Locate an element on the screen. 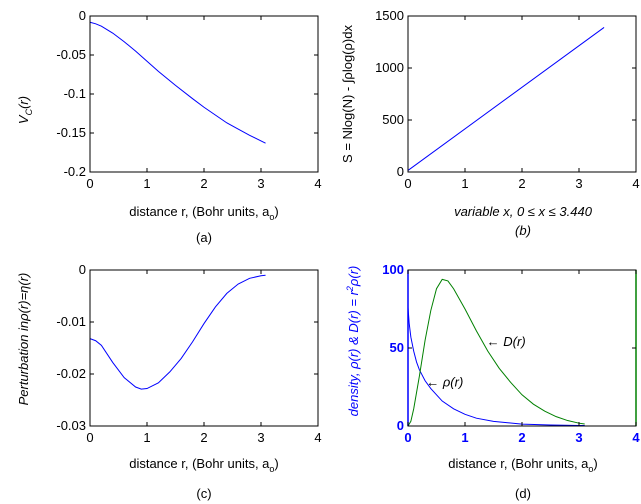 Image resolution: width=641 pixels, height=504 pixels. panel-c-caption: (c) is located at coordinates (203, 493).